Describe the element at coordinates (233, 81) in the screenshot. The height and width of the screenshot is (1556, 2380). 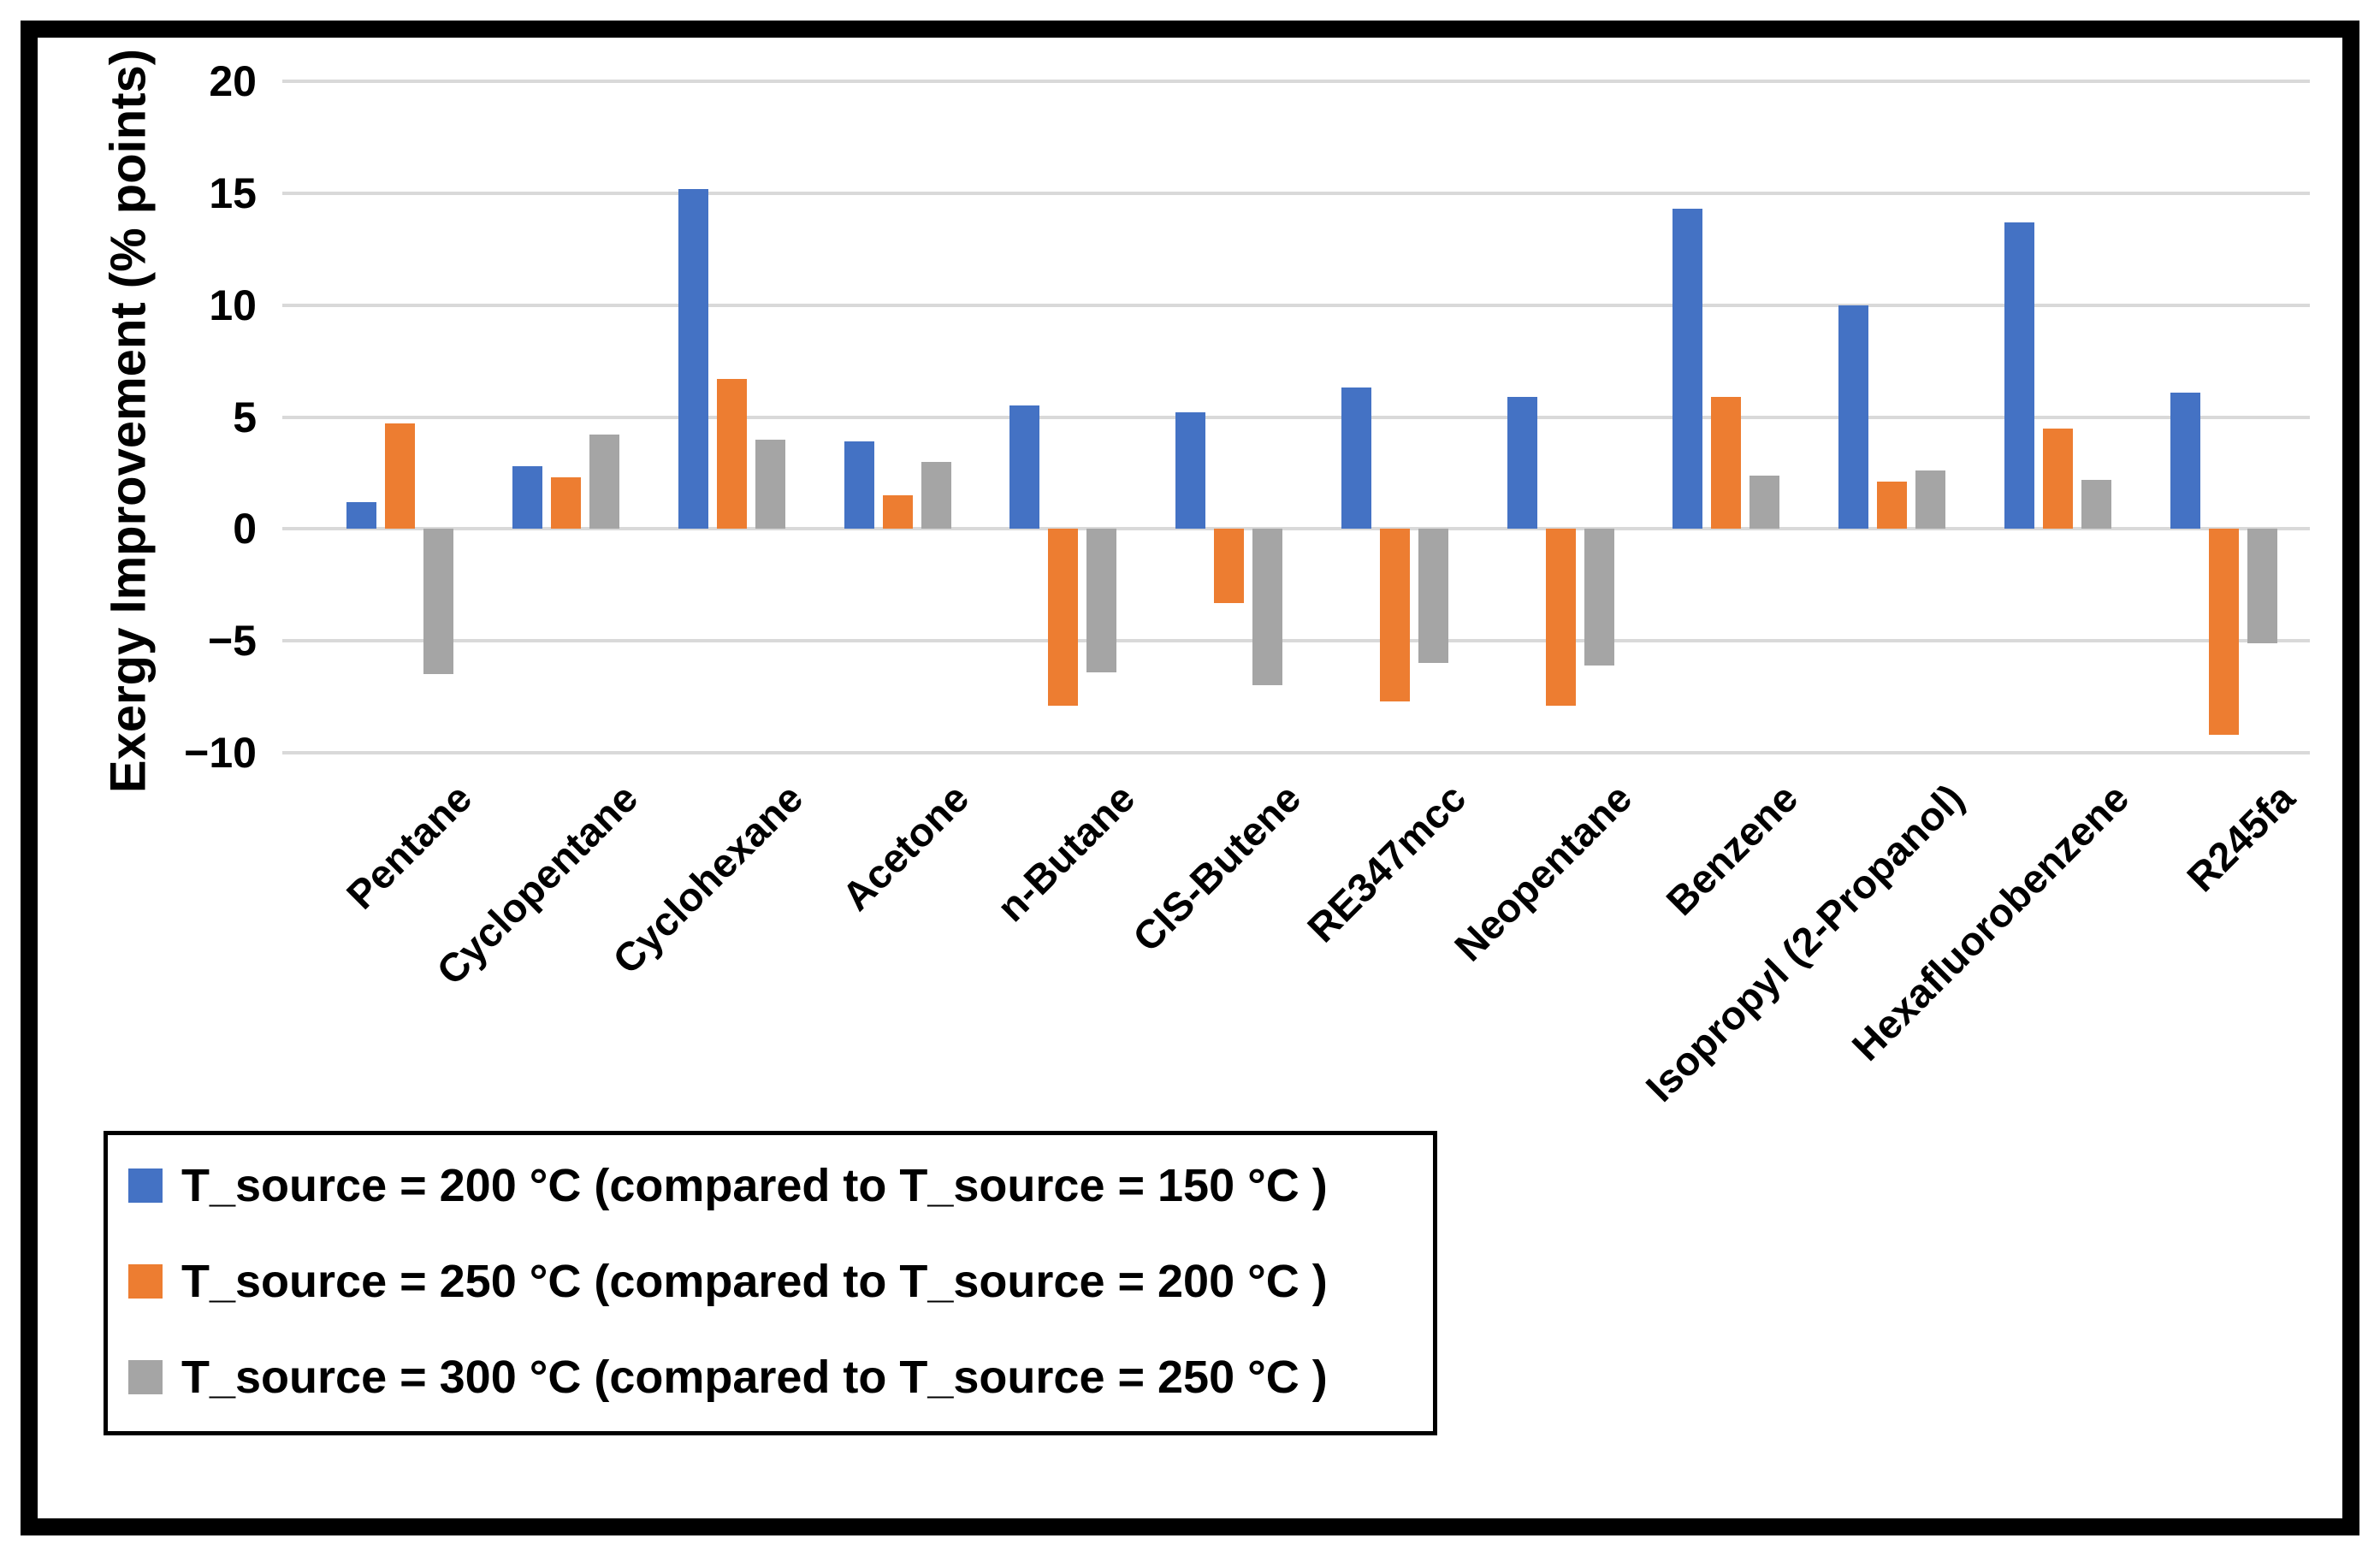
I see `y-tick-label: 20` at that location.